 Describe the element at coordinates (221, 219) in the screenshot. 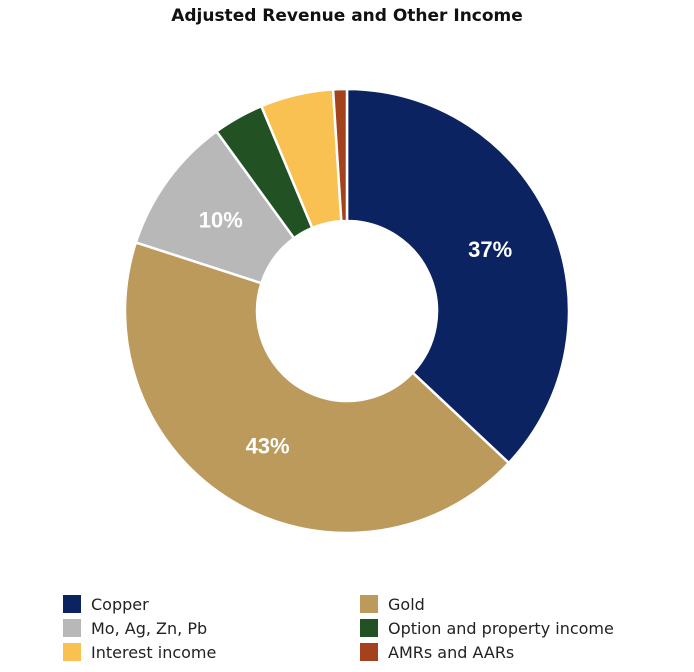

I see `slice-data-label: 10%` at that location.